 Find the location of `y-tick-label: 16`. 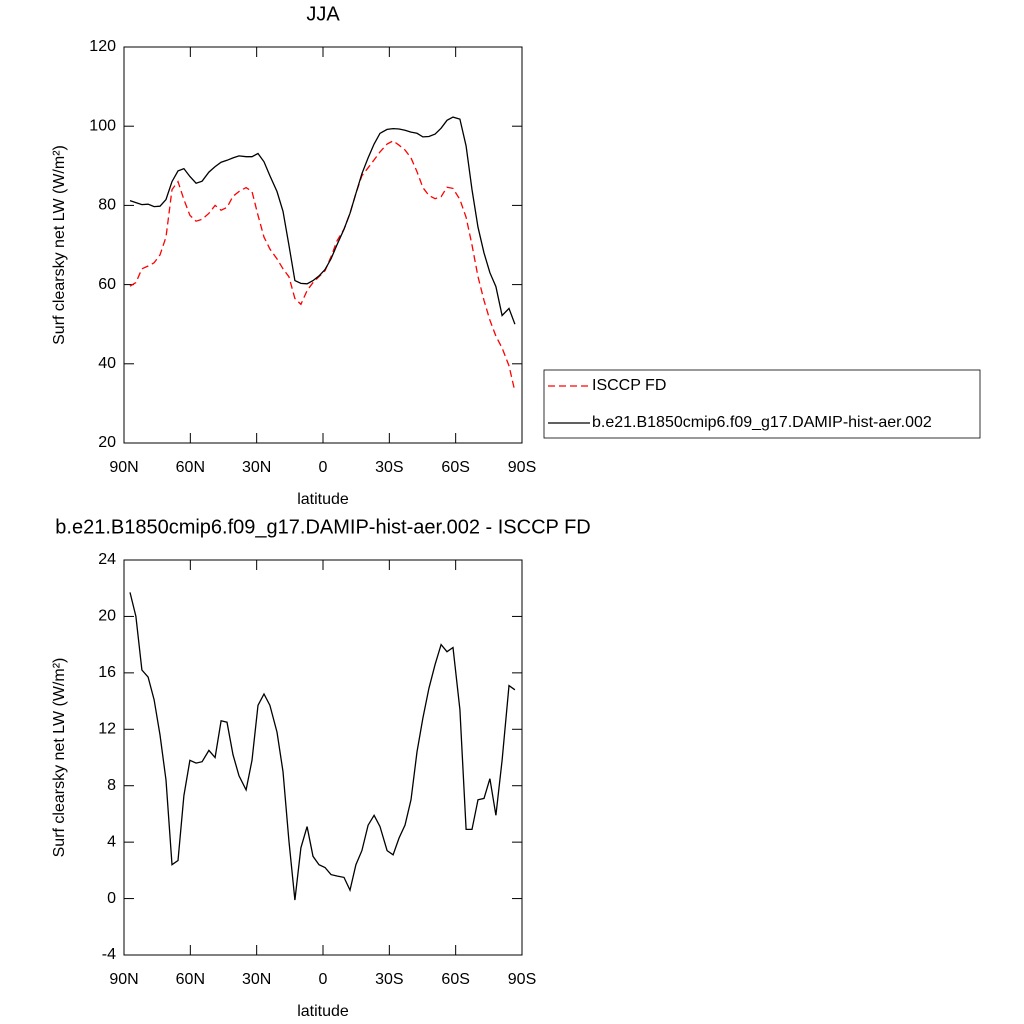

y-tick-label: 16 is located at coordinates (107, 672).